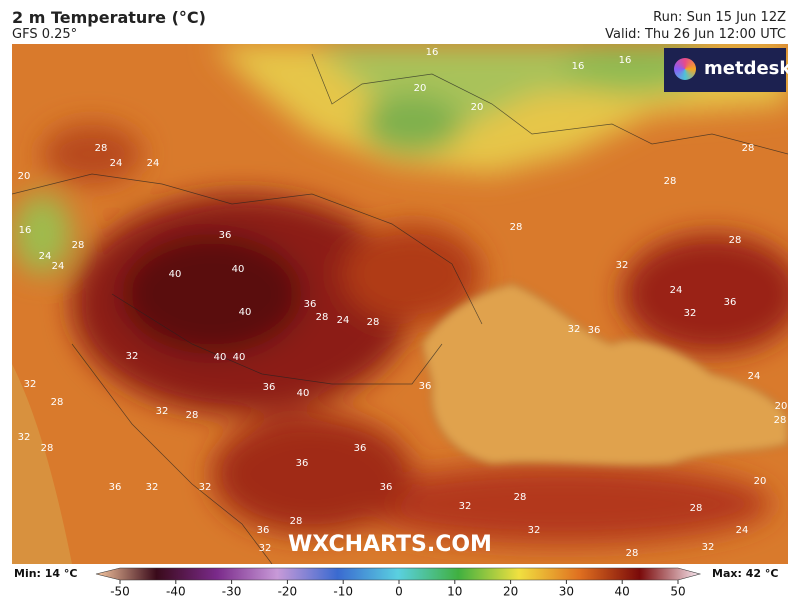 This screenshot has height=612, width=800. Describe the element at coordinates (398, 574) in the screenshot. I see `colorbar-scale` at that location.